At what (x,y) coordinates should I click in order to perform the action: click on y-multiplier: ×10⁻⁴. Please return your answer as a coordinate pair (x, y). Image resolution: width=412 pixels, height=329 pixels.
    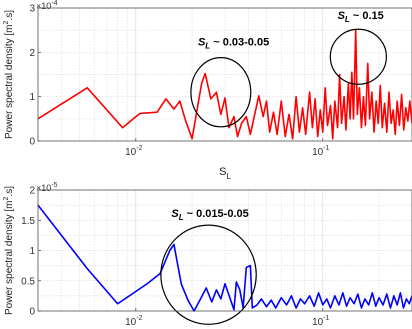
    Looking at the image, I should click on (47, 5).